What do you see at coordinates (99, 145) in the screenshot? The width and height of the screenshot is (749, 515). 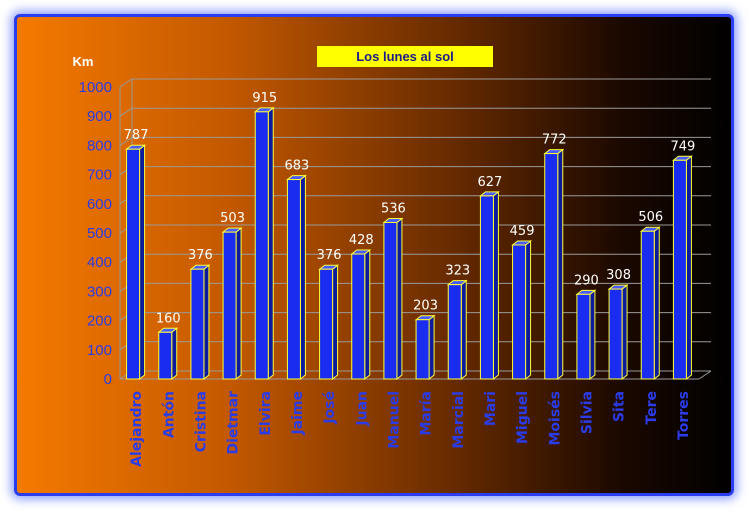 I see `y-tick-label: 800` at bounding box center [99, 145].